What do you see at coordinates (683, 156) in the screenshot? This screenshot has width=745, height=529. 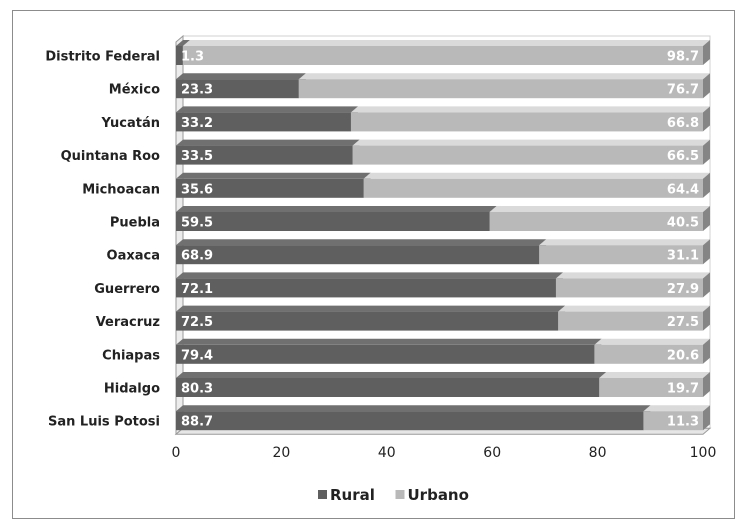 I see `data-label-urbano: 66.5` at bounding box center [683, 156].